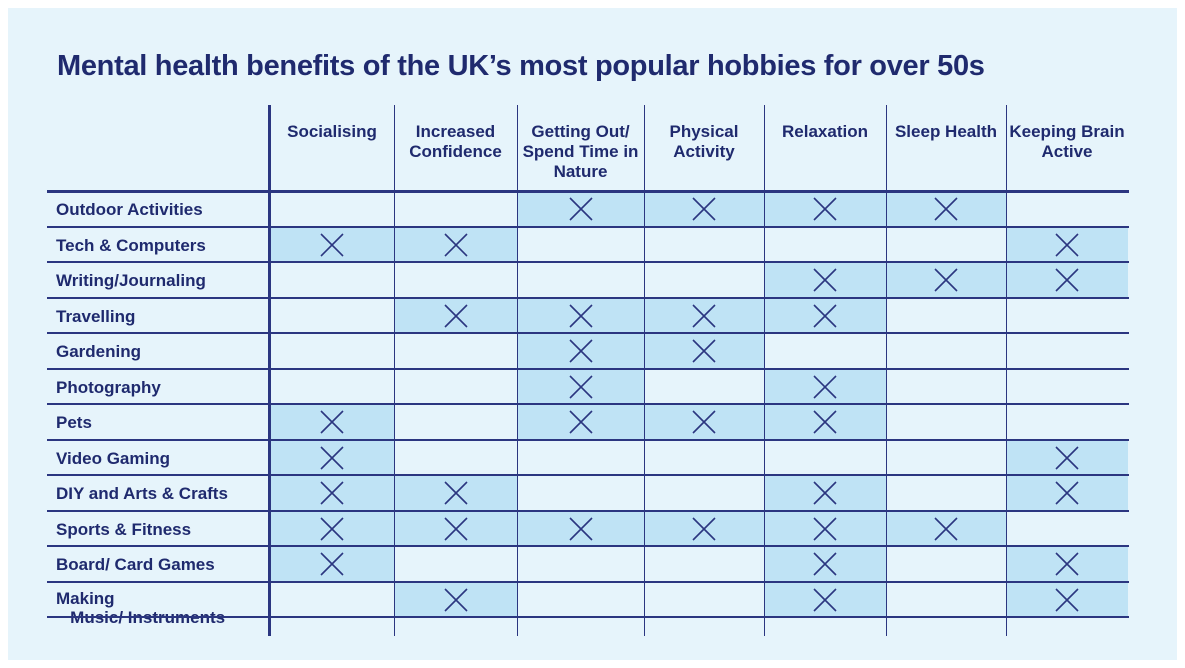  Describe the element at coordinates (142, 493) in the screenshot. I see `row-label: DIY and Arts & Crafts` at that location.